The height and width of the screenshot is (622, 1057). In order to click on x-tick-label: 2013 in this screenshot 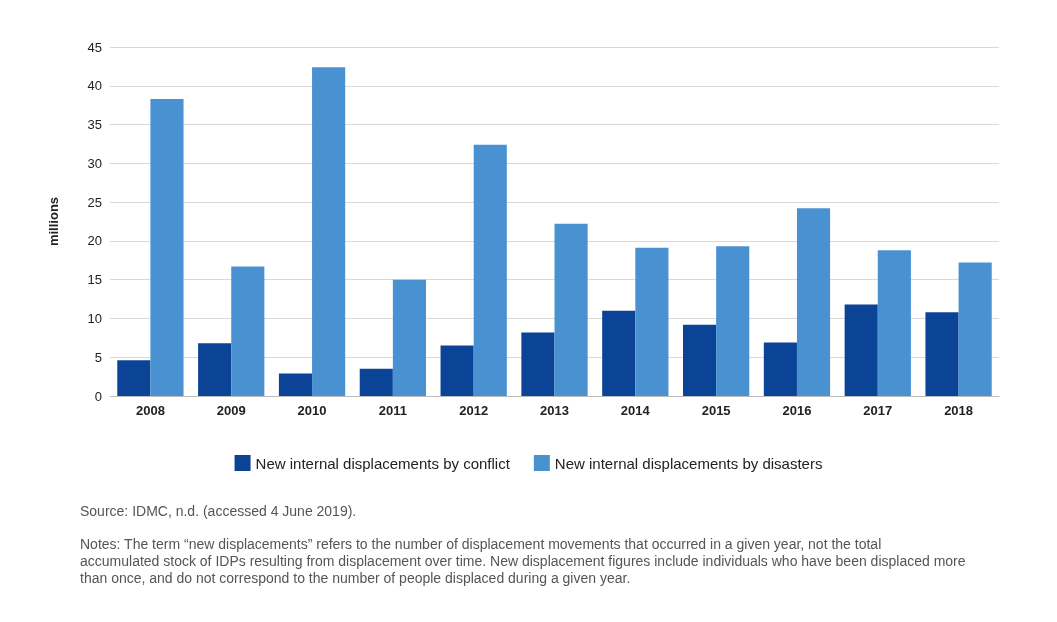, I will do `click(554, 410)`.